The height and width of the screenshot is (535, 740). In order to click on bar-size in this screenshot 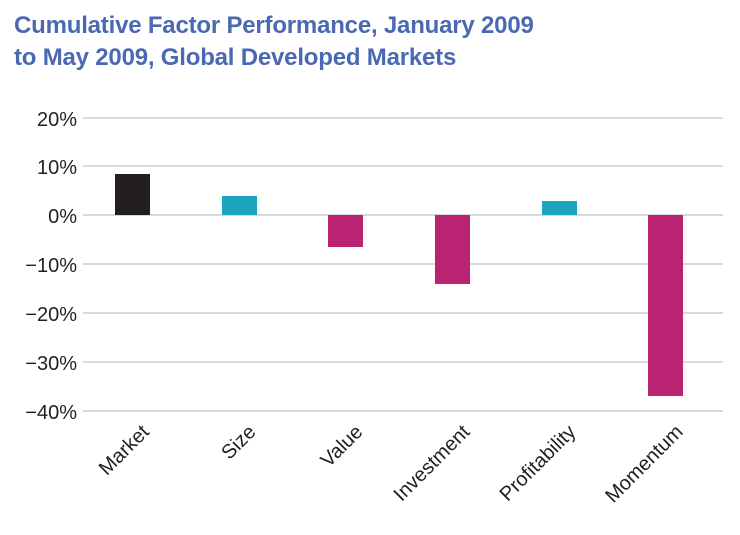, I will do `click(239, 205)`.